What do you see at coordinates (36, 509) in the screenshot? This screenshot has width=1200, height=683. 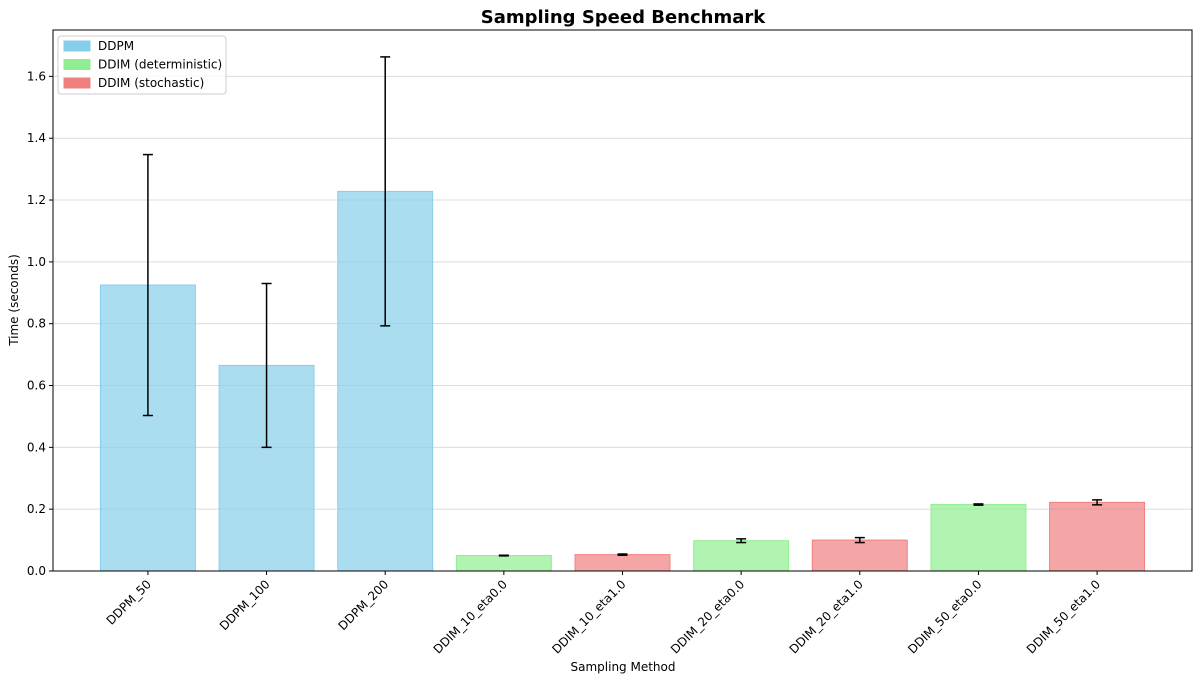 I see `y-tick-label: 0.2` at bounding box center [36, 509].